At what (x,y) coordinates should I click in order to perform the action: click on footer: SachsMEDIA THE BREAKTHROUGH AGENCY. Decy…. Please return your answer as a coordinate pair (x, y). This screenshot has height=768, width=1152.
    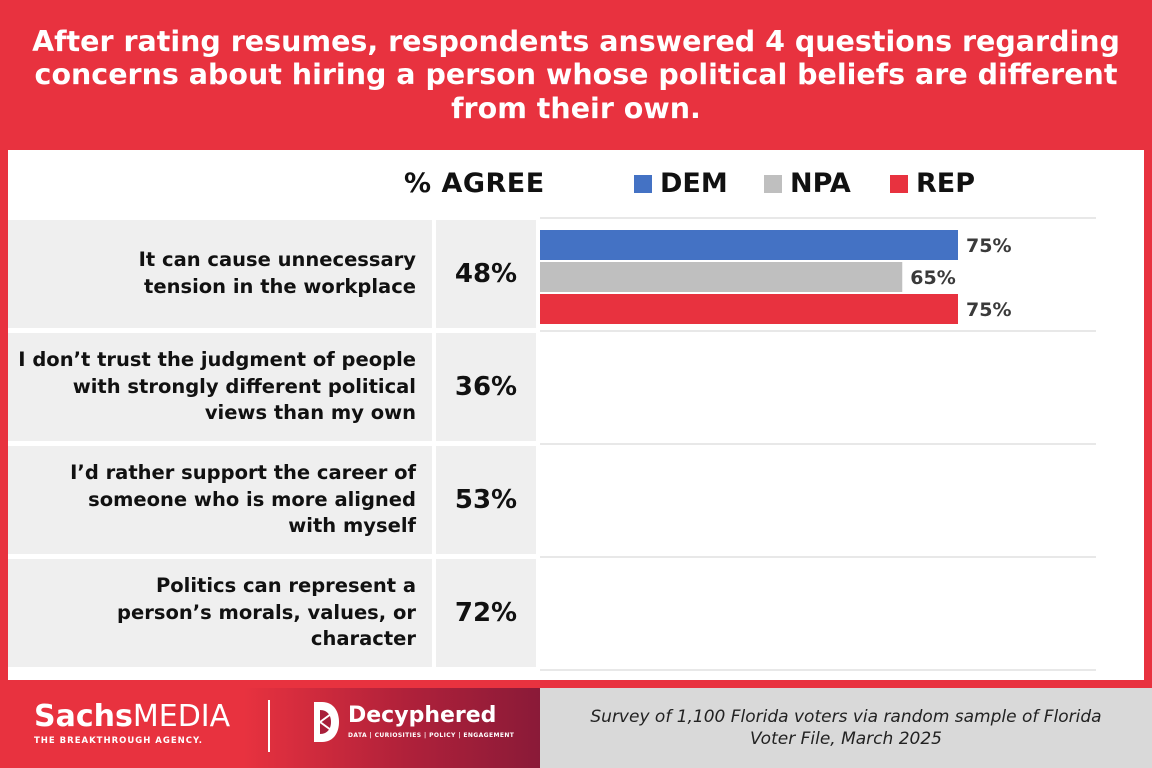
    Looking at the image, I should click on (576, 728).